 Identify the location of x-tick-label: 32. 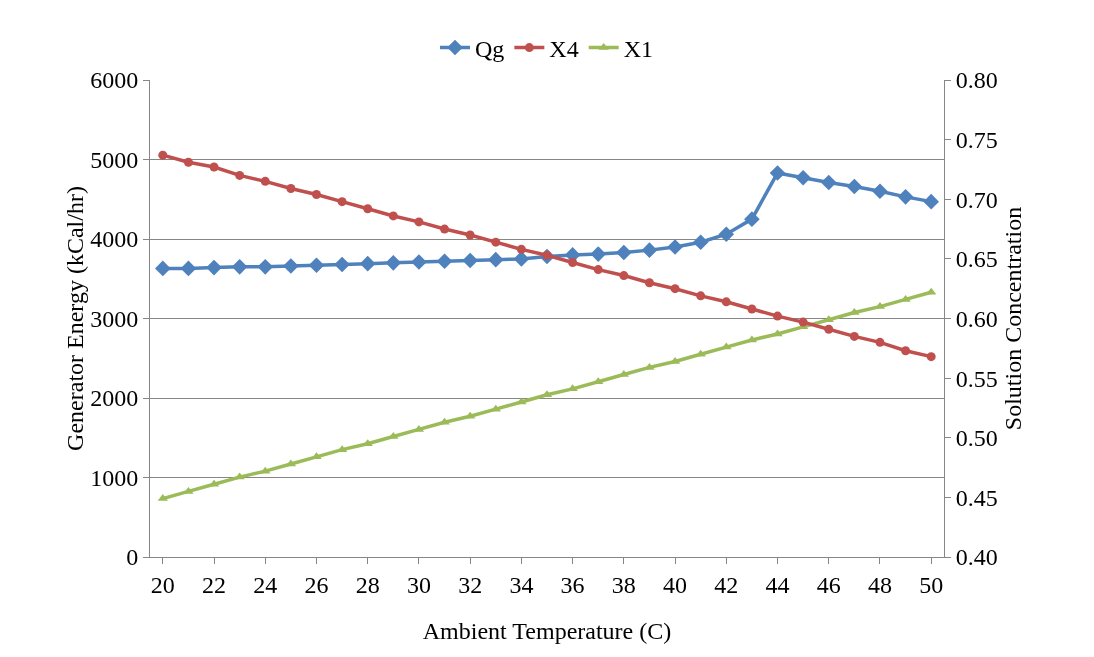
(470, 584).